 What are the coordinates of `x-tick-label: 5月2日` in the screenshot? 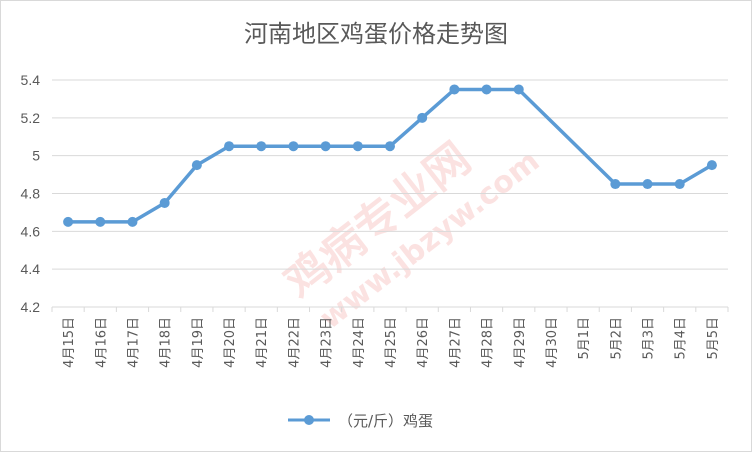 It's located at (616, 338).